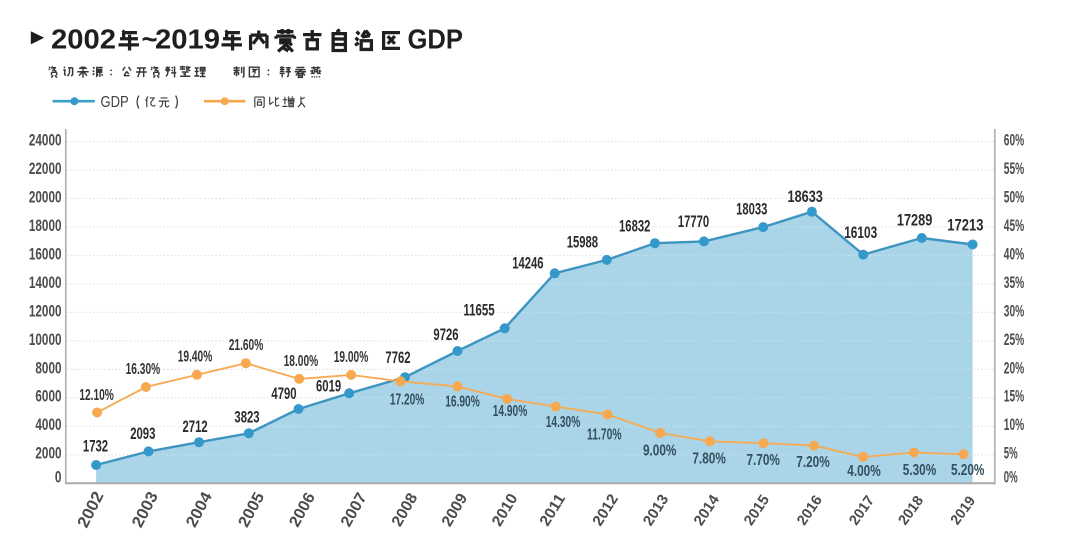 The width and height of the screenshot is (1080, 560). What do you see at coordinates (1014, 397) in the screenshot?
I see `svg-text: 15%` at bounding box center [1014, 397].